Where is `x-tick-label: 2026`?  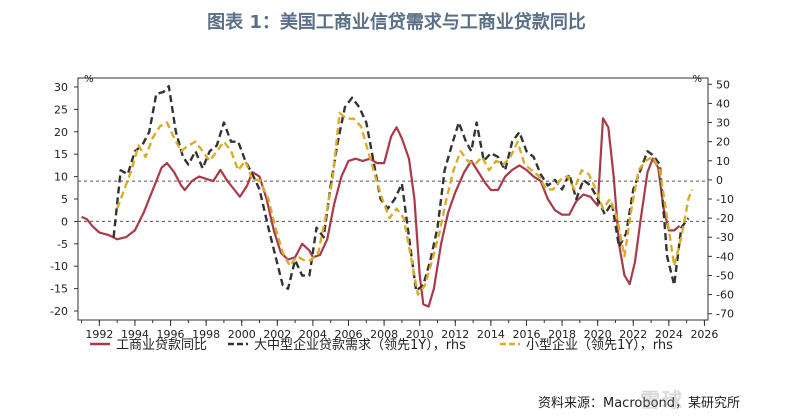
x-tick-label: 2026 is located at coordinates (704, 334).